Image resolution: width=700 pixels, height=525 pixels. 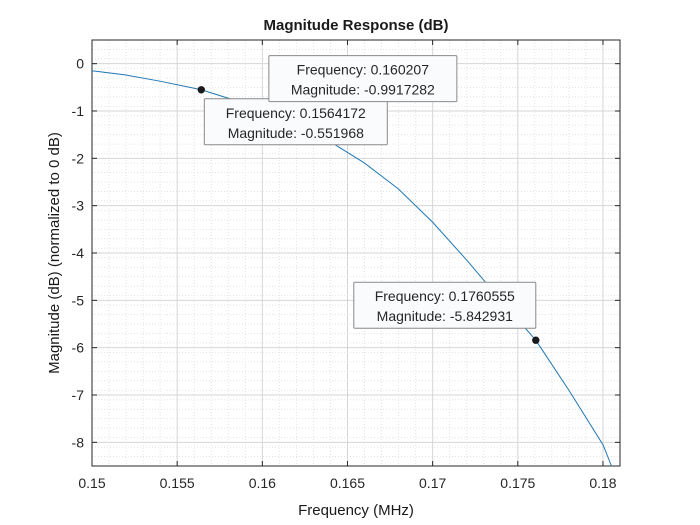 I want to click on x-tick-label: 0.15, so click(x=91, y=483).